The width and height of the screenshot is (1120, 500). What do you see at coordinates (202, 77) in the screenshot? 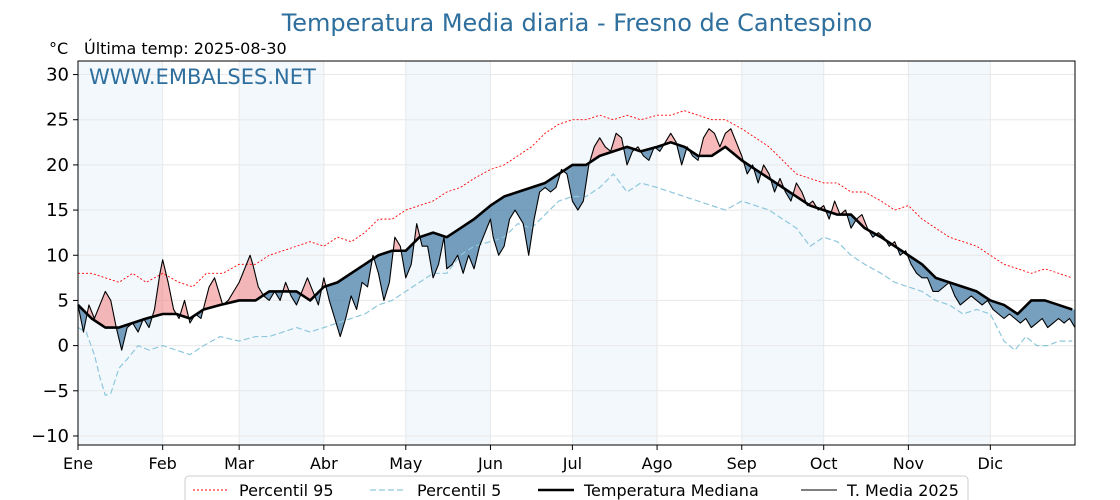
I see `watermark-text: WWW.EMBALSES.NET` at bounding box center [202, 77].